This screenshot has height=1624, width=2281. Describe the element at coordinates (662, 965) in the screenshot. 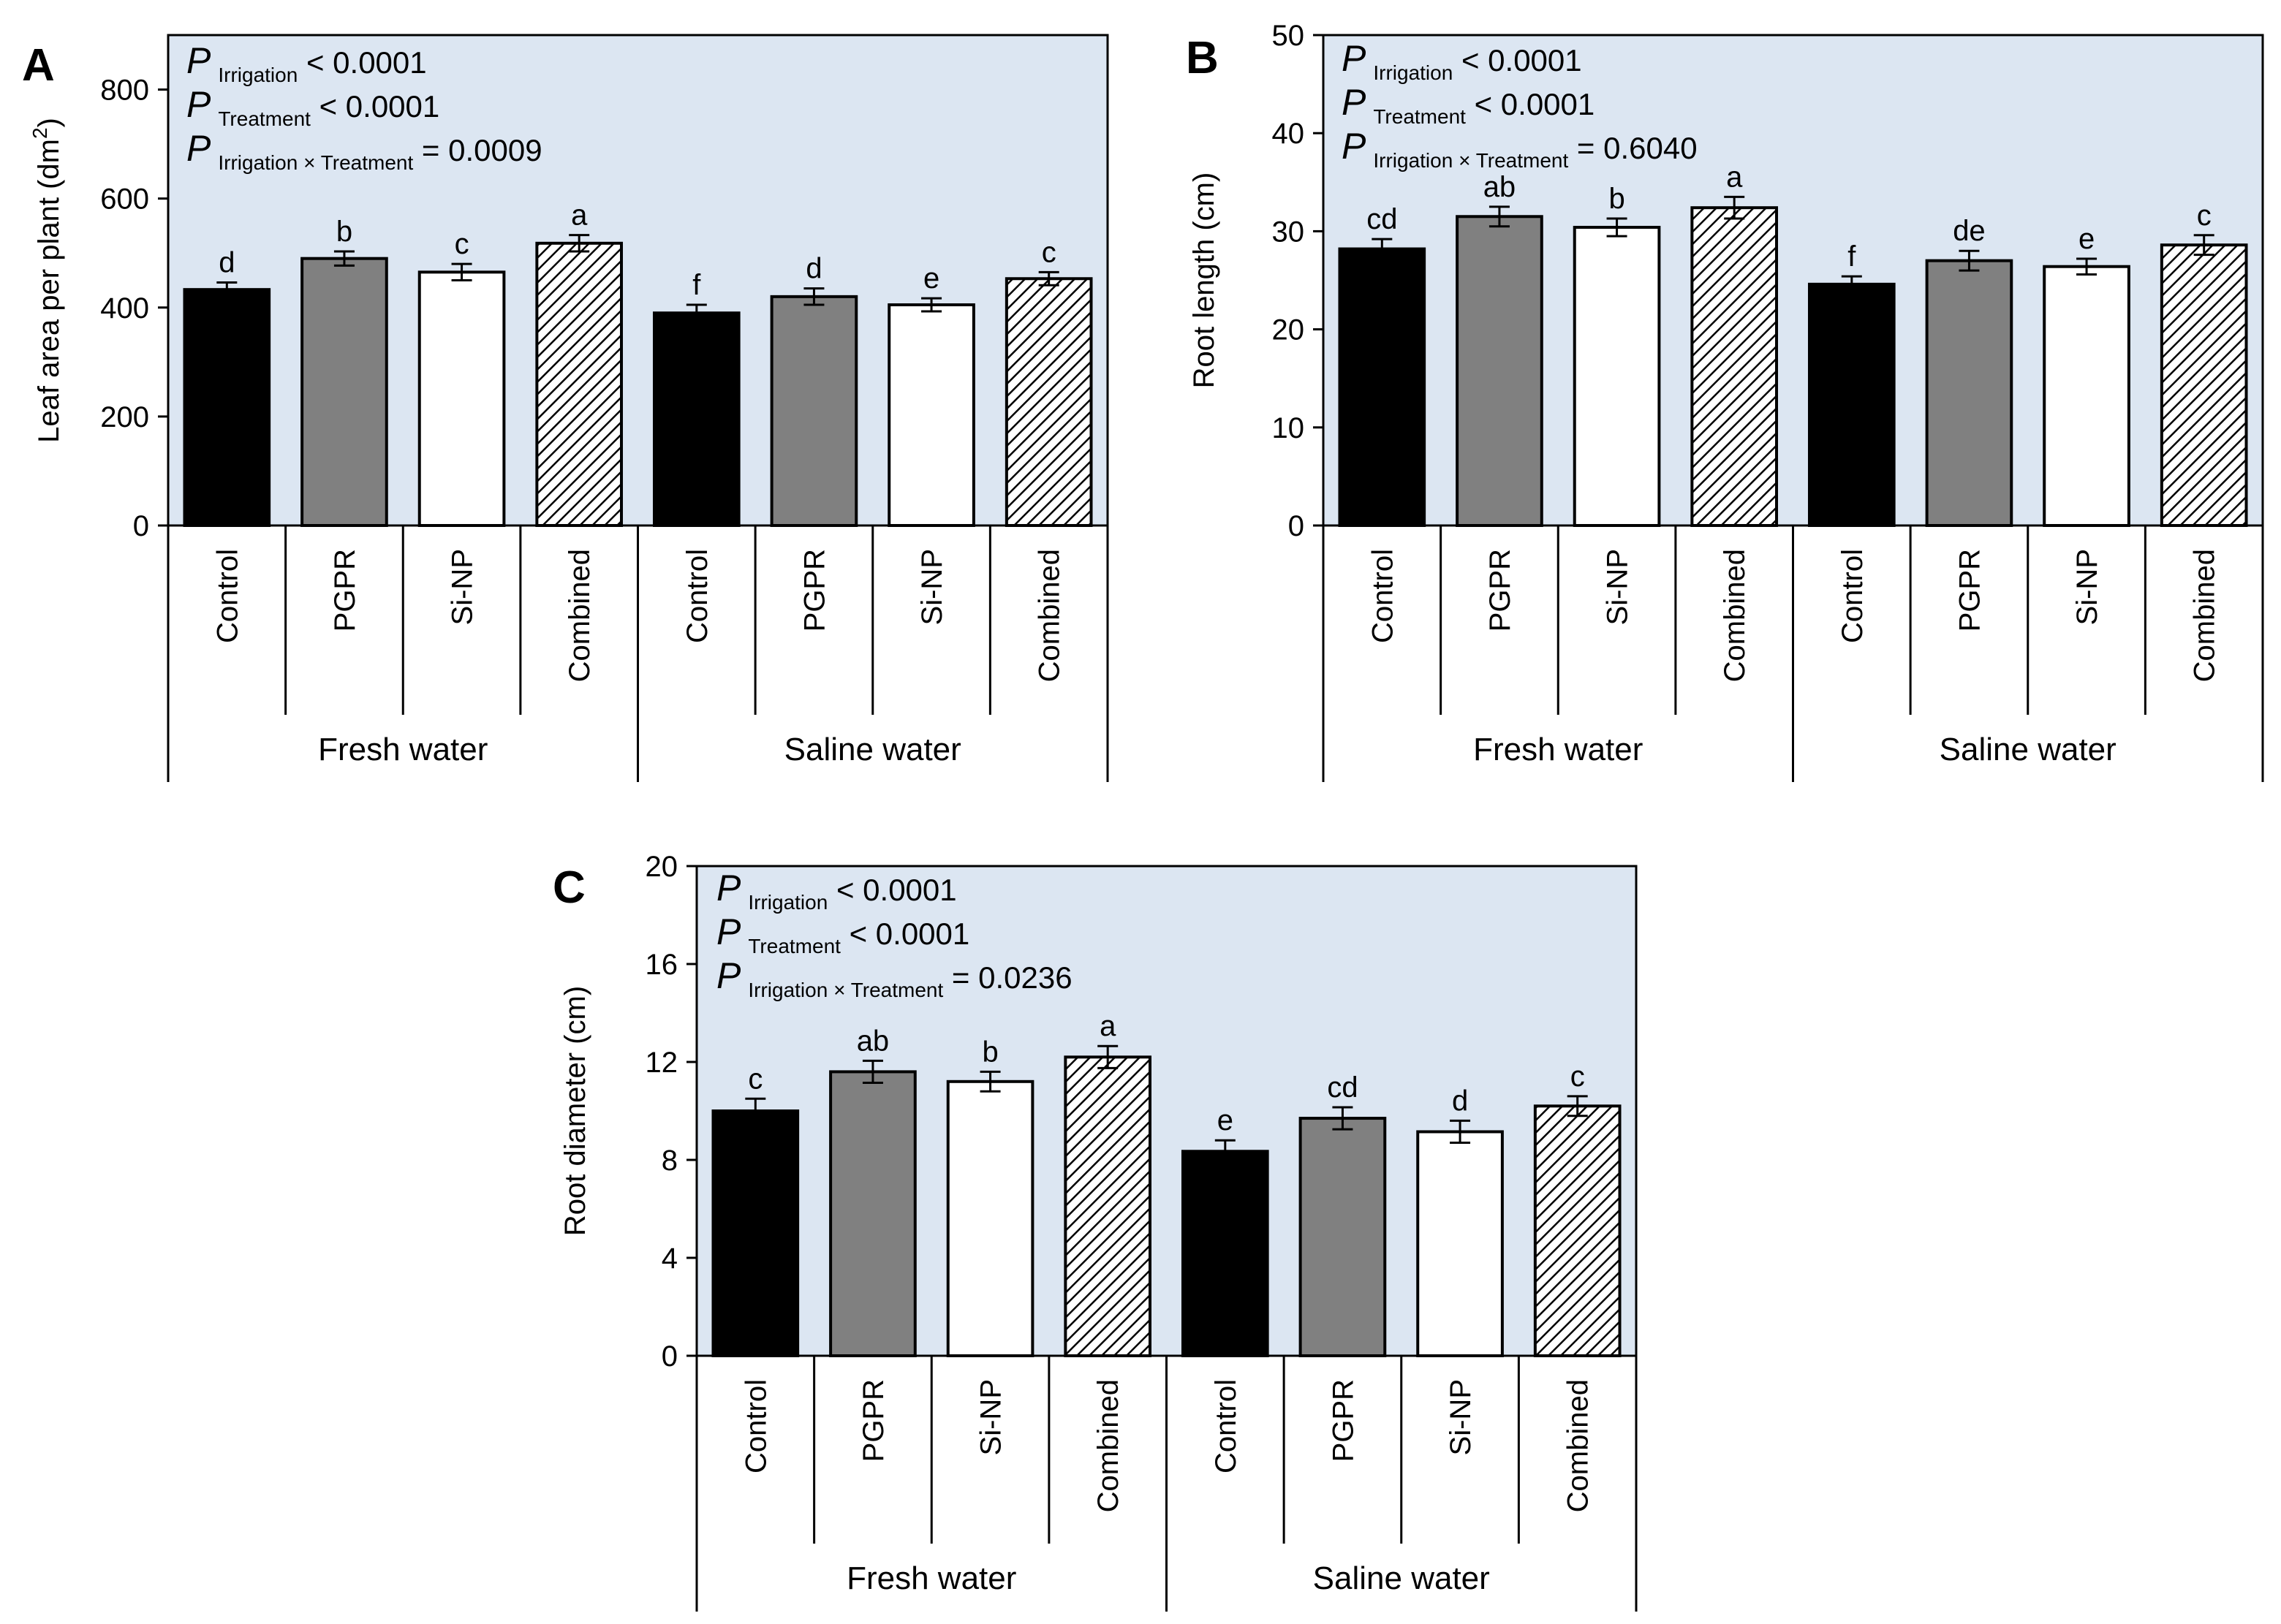

I see `y-tick-label: 16` at that location.